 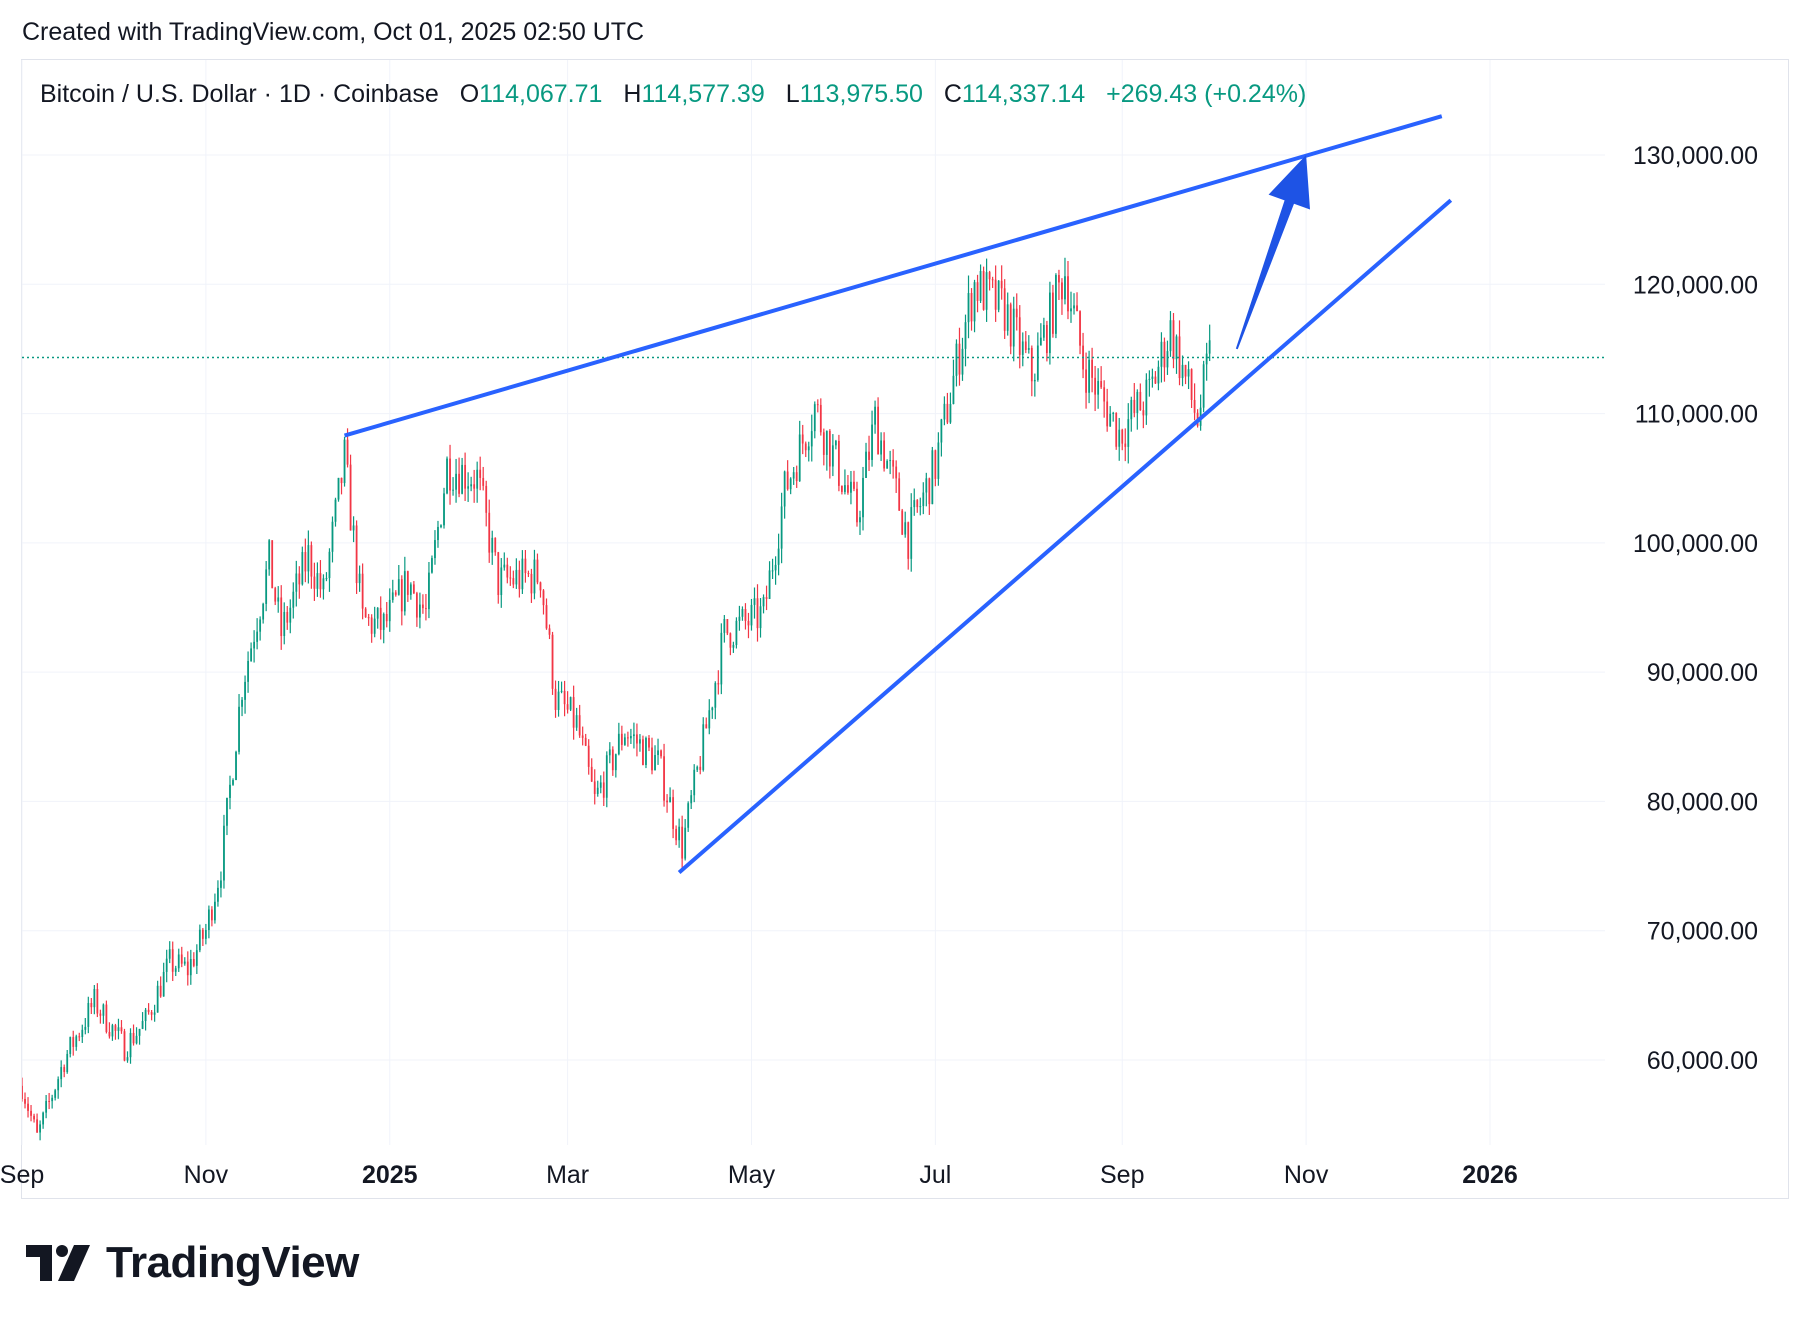 What do you see at coordinates (390, 1175) in the screenshot?
I see `time-tick-label: 2025` at bounding box center [390, 1175].